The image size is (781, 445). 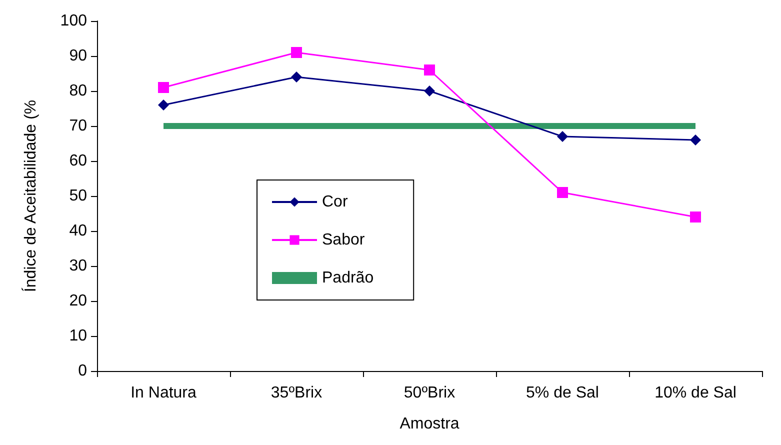 I want to click on y-tick-label: 100, so click(x=74, y=21).